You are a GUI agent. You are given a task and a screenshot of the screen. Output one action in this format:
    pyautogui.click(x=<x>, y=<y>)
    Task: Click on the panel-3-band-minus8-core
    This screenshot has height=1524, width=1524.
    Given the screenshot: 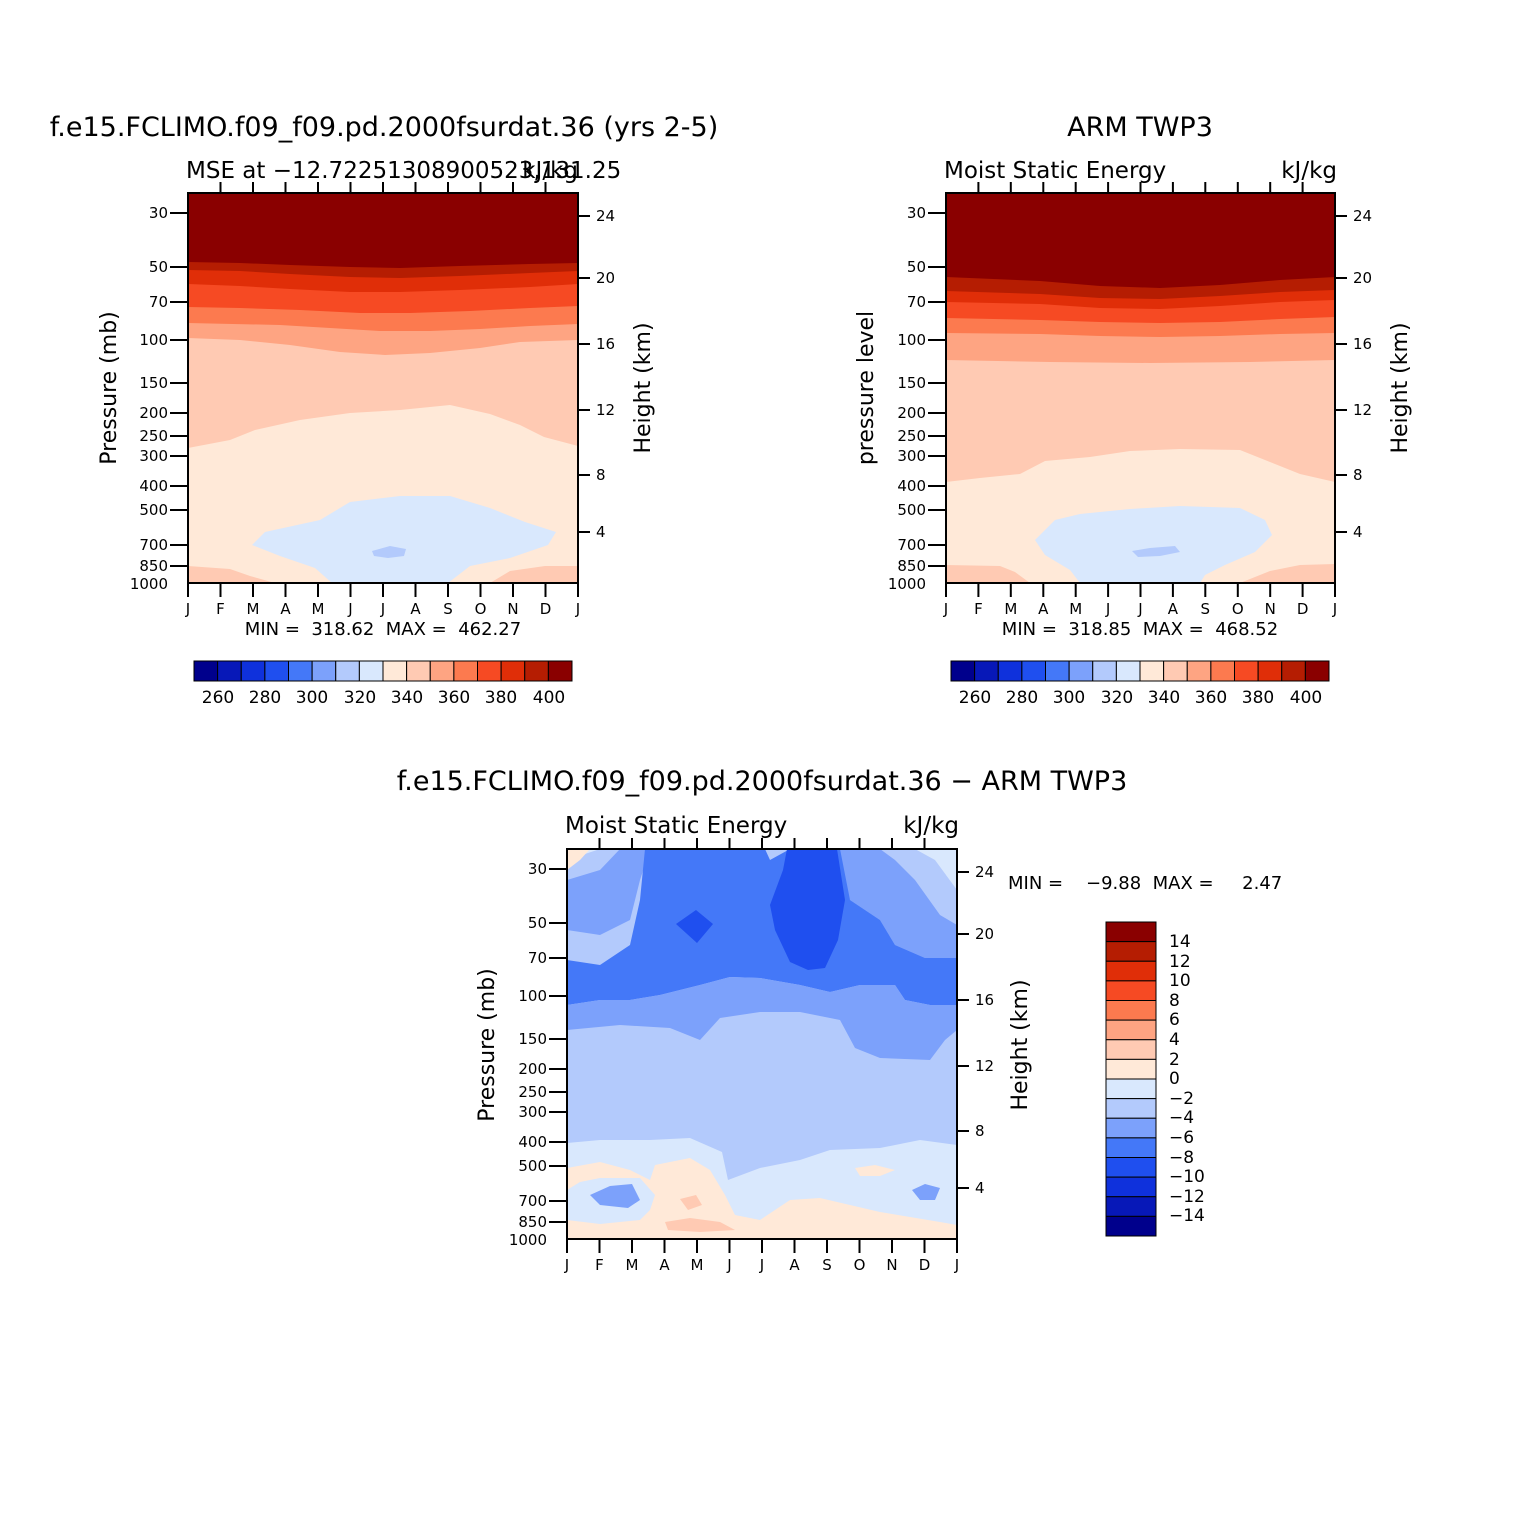 What is the action you would take?
    pyautogui.click(x=807, y=909)
    